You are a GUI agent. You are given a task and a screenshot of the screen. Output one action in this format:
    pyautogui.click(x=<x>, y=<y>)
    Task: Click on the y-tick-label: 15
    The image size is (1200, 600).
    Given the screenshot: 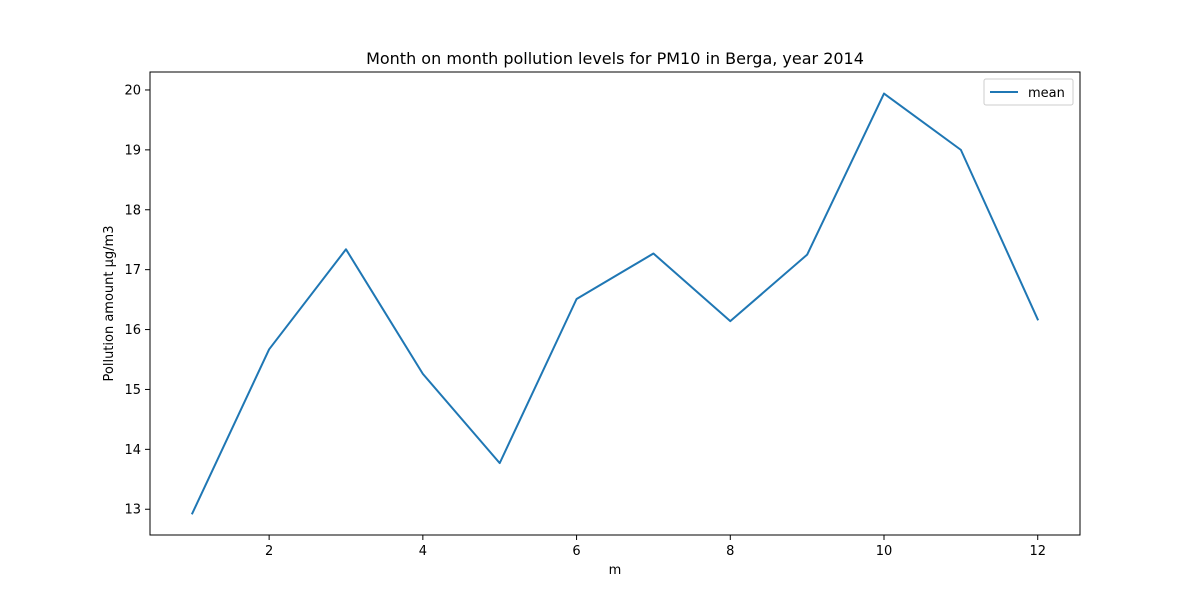 What is the action you would take?
    pyautogui.click(x=132, y=390)
    